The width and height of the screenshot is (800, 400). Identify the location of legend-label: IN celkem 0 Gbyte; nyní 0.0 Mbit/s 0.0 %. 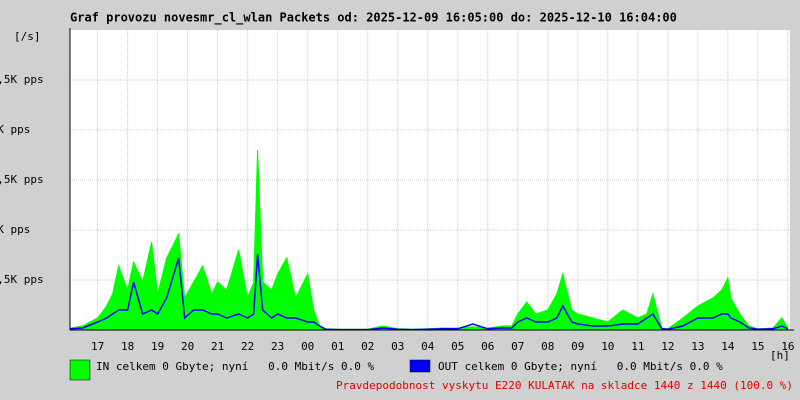
(235, 366).